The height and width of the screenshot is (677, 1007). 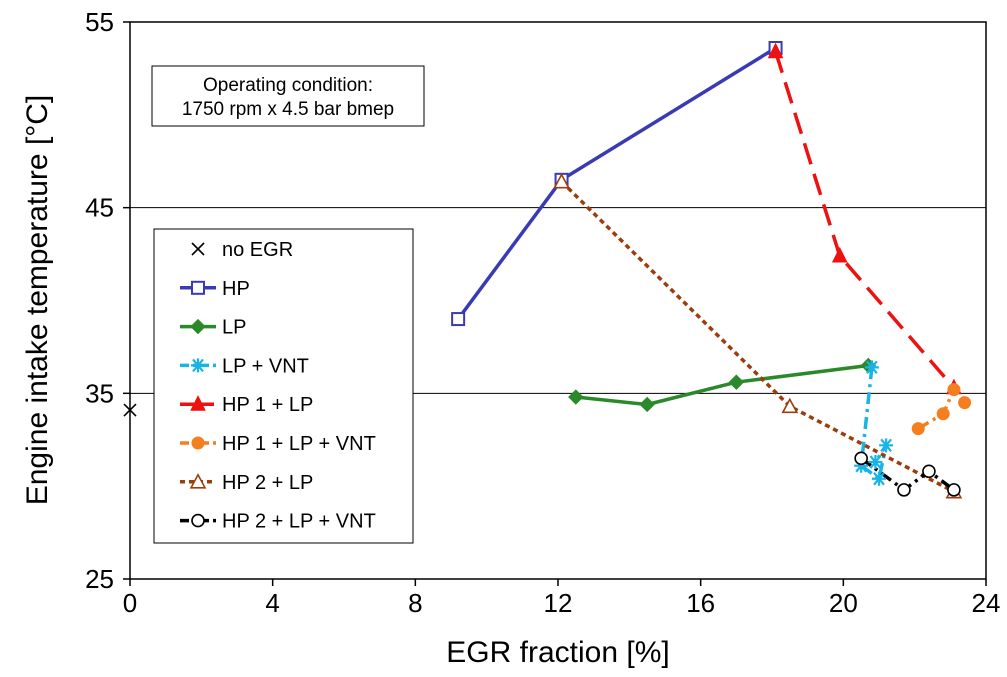 I want to click on annotation-line-1: Operating condition:, so click(x=288, y=85).